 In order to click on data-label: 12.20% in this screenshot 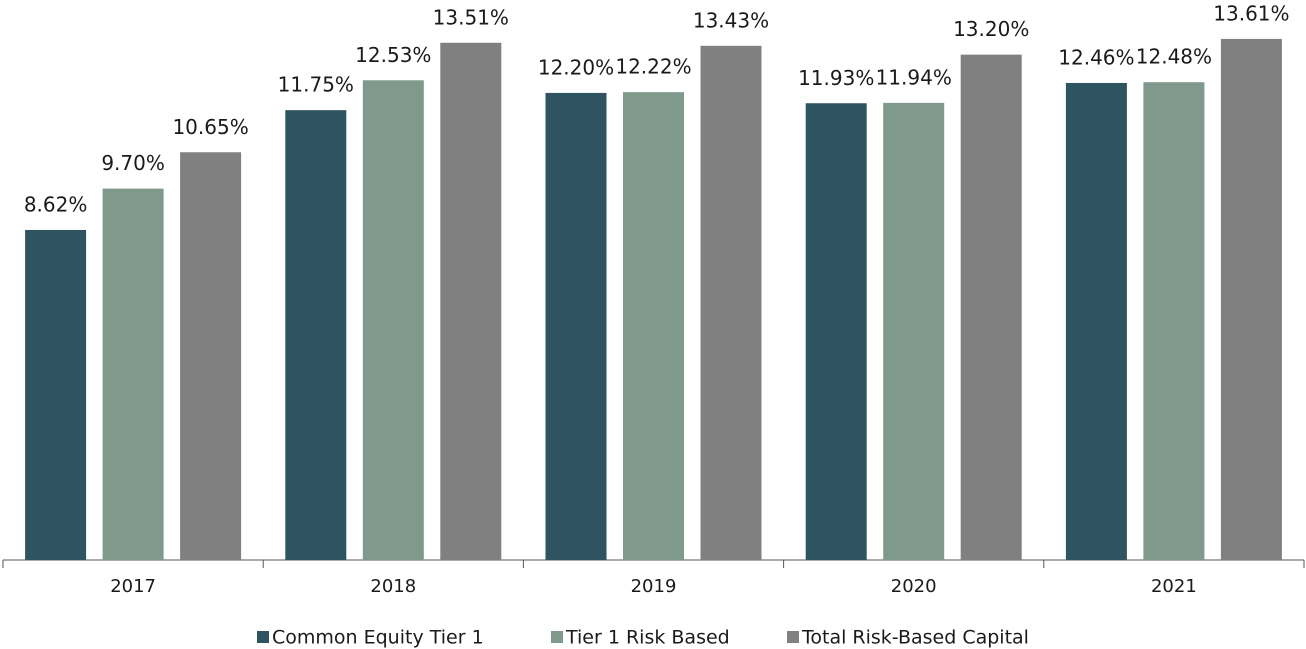, I will do `click(576, 67)`.